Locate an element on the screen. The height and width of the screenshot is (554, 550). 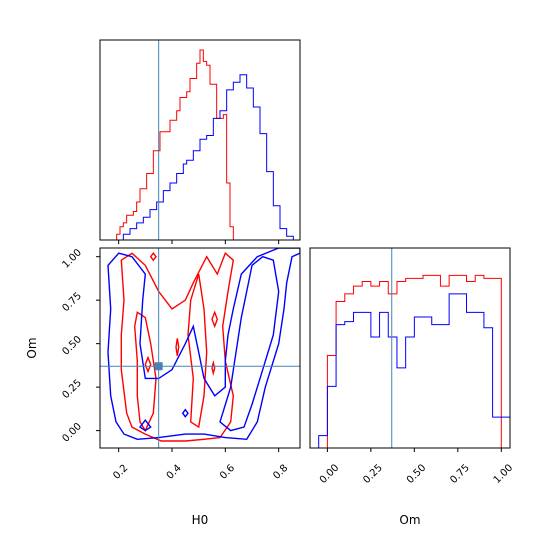
hist-om-frame is located at coordinates (410, 348).